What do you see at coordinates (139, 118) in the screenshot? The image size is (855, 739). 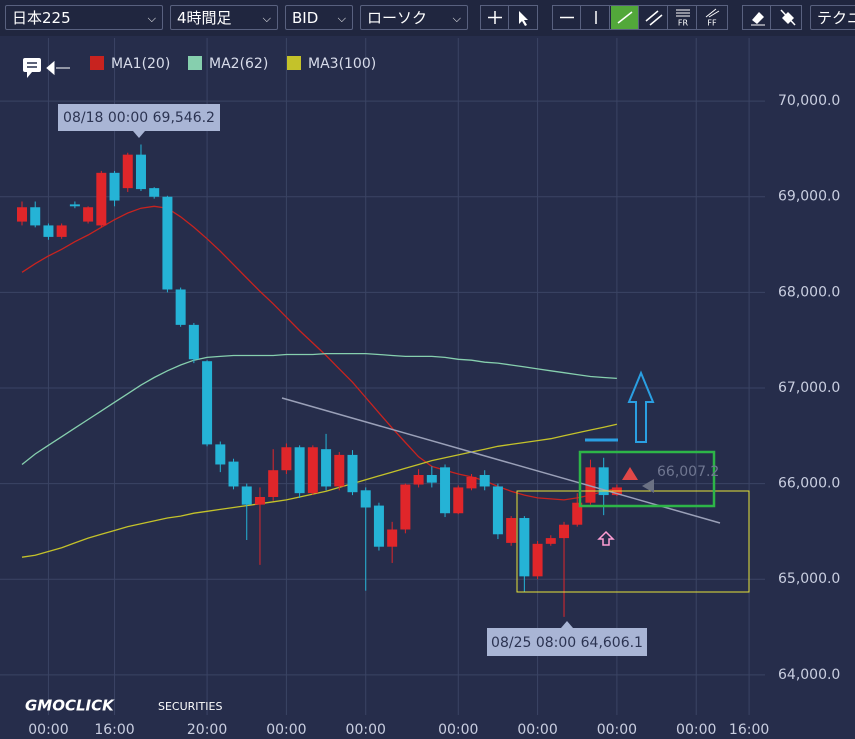 I see `high-tooltip-text: 08/18 00:00 69,546.2` at bounding box center [139, 118].